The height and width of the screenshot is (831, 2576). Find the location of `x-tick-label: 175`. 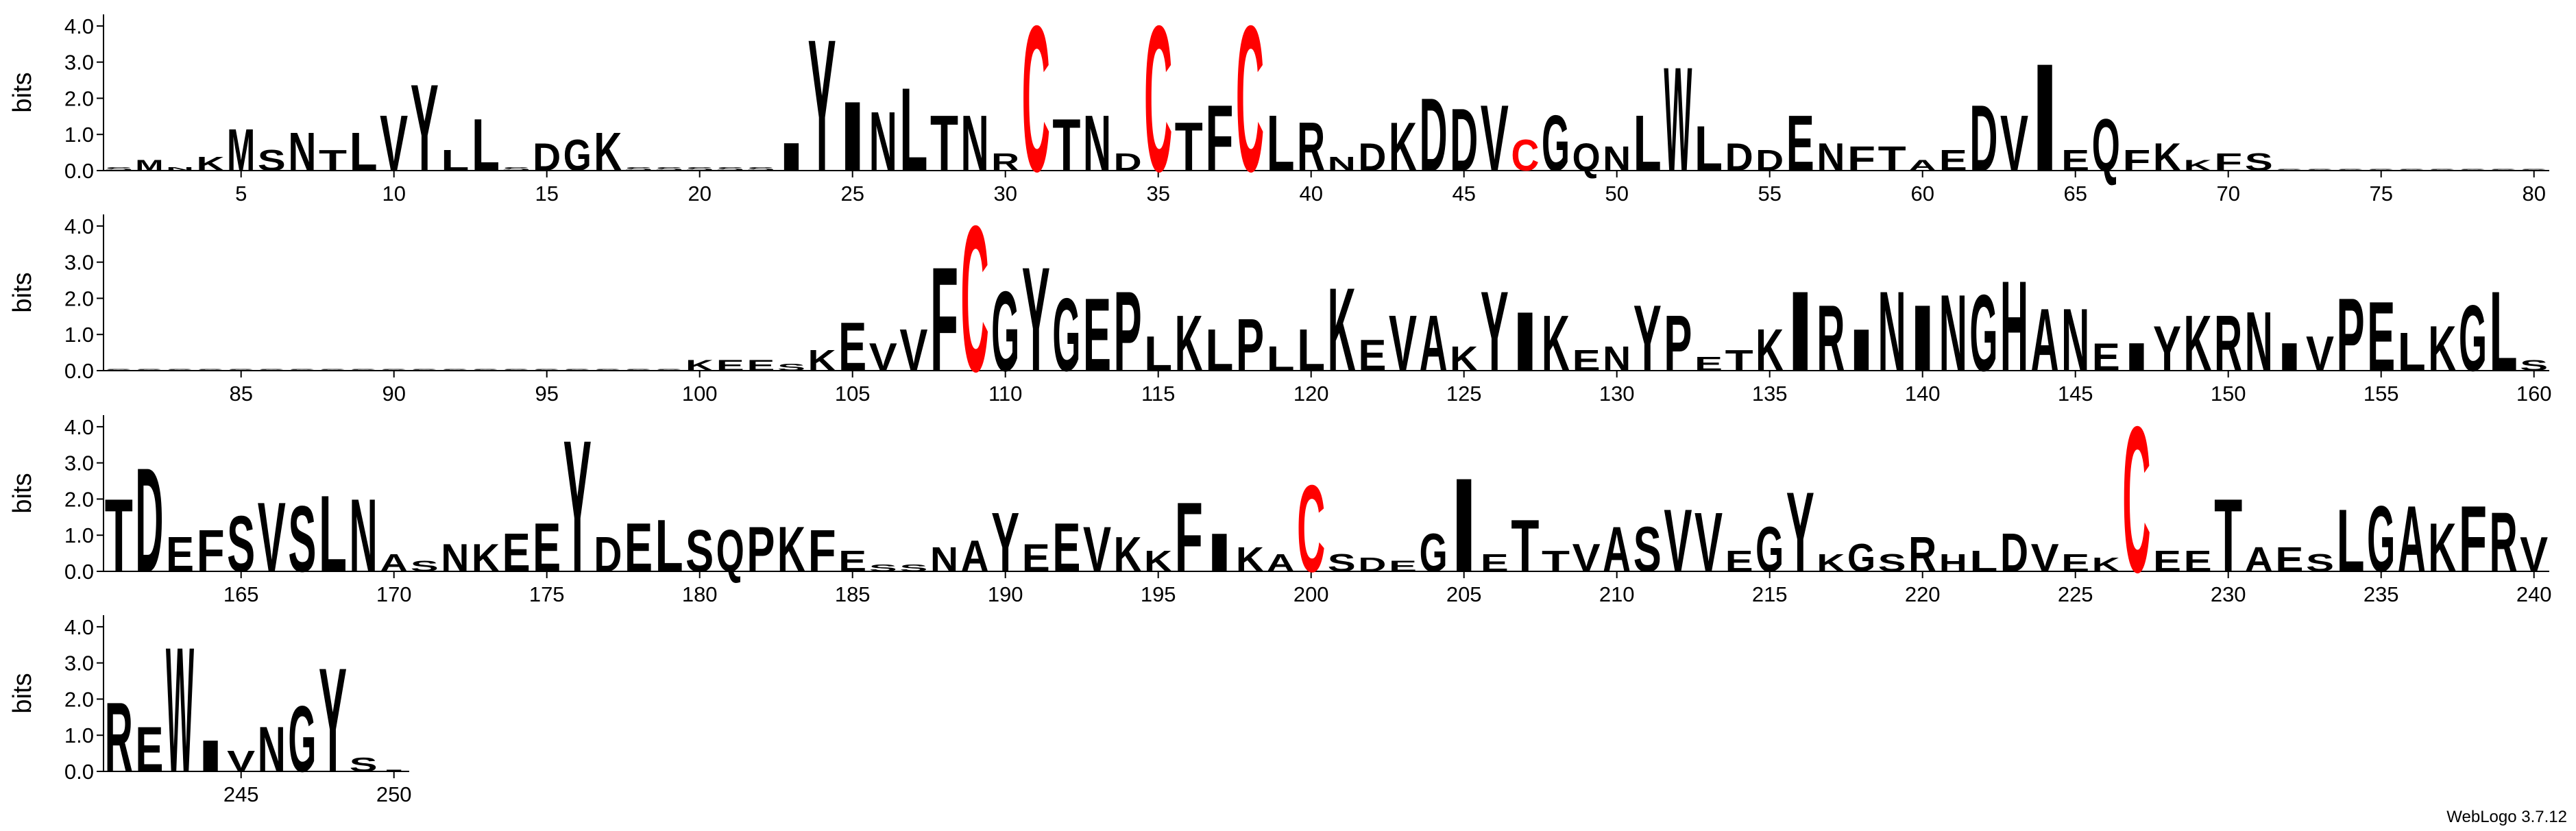

x-tick-label: 175 is located at coordinates (547, 594).